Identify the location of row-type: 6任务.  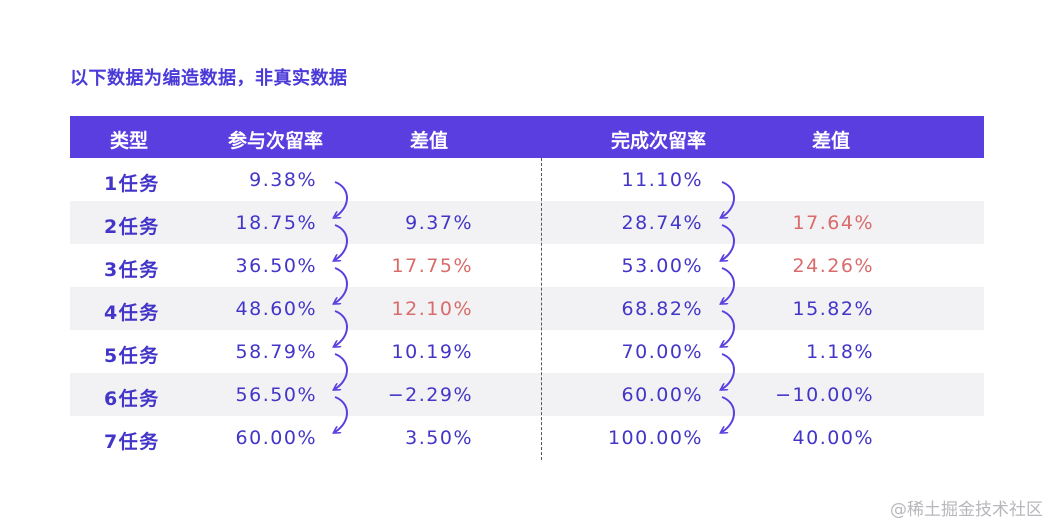
(132, 399).